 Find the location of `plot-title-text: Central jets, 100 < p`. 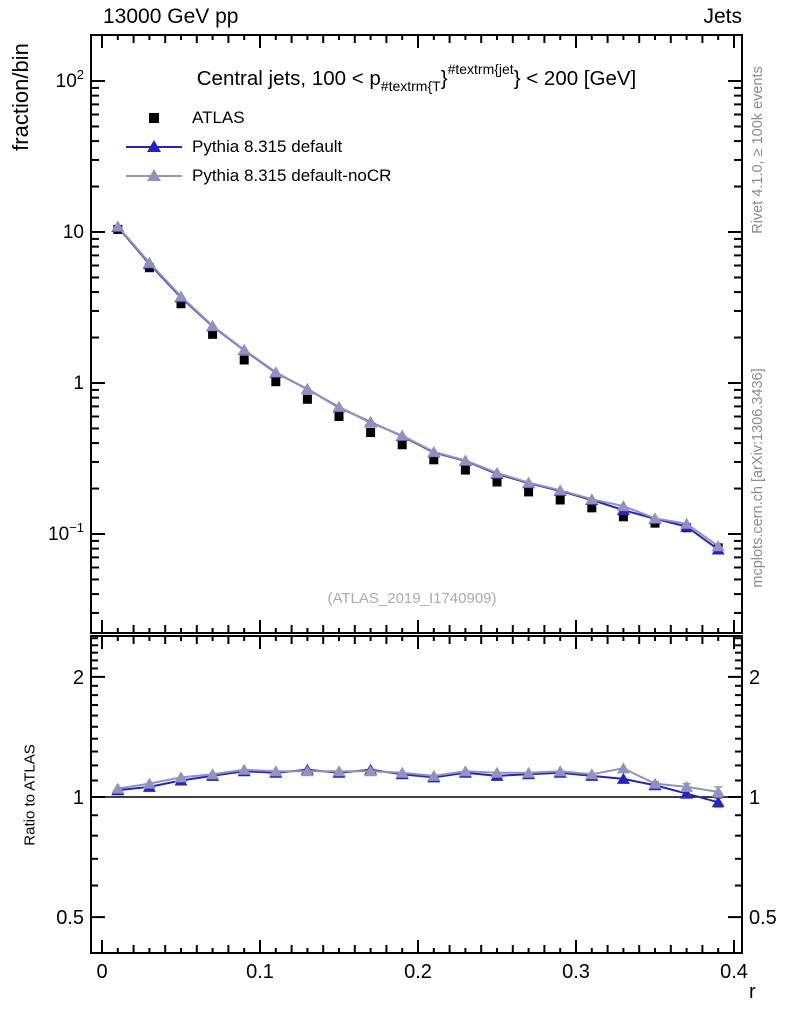

plot-title-text: Central jets, 100 < p is located at coordinates (288, 78).